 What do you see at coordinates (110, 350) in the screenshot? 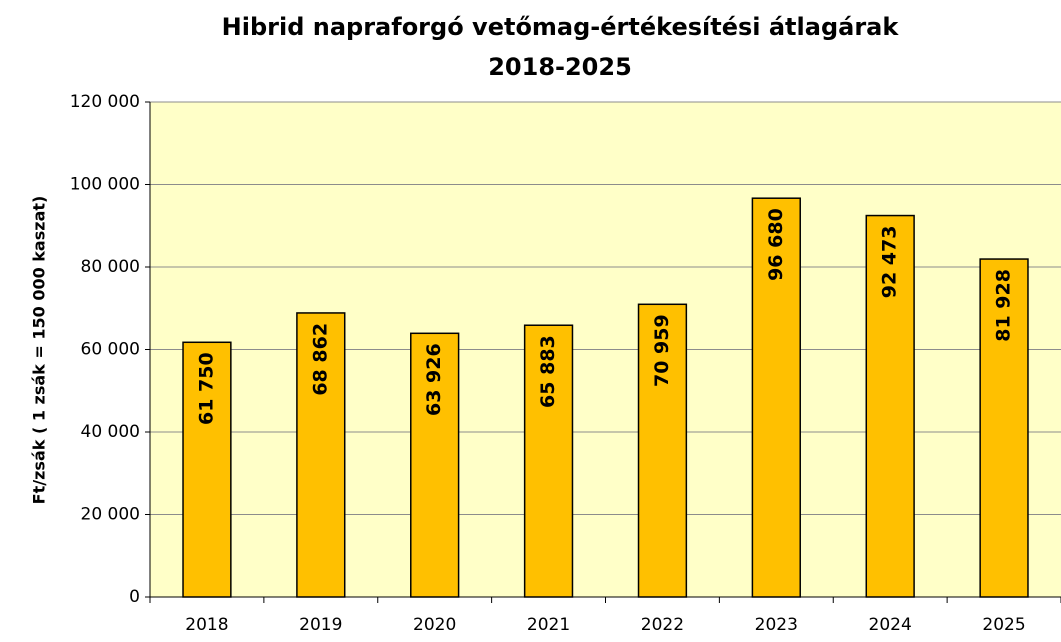
I see `y-tick-label: 60 000` at bounding box center [110, 350].